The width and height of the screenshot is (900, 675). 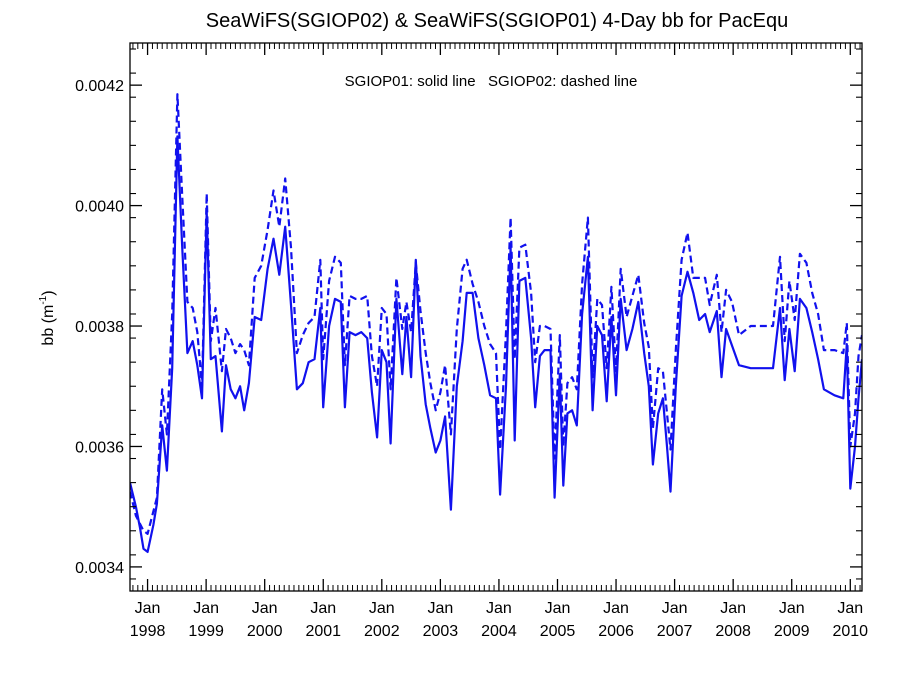 What do you see at coordinates (491, 81) in the screenshot?
I see `line-style-annotation: SGIOP01: solid line SGIOP02: dashed line` at bounding box center [491, 81].